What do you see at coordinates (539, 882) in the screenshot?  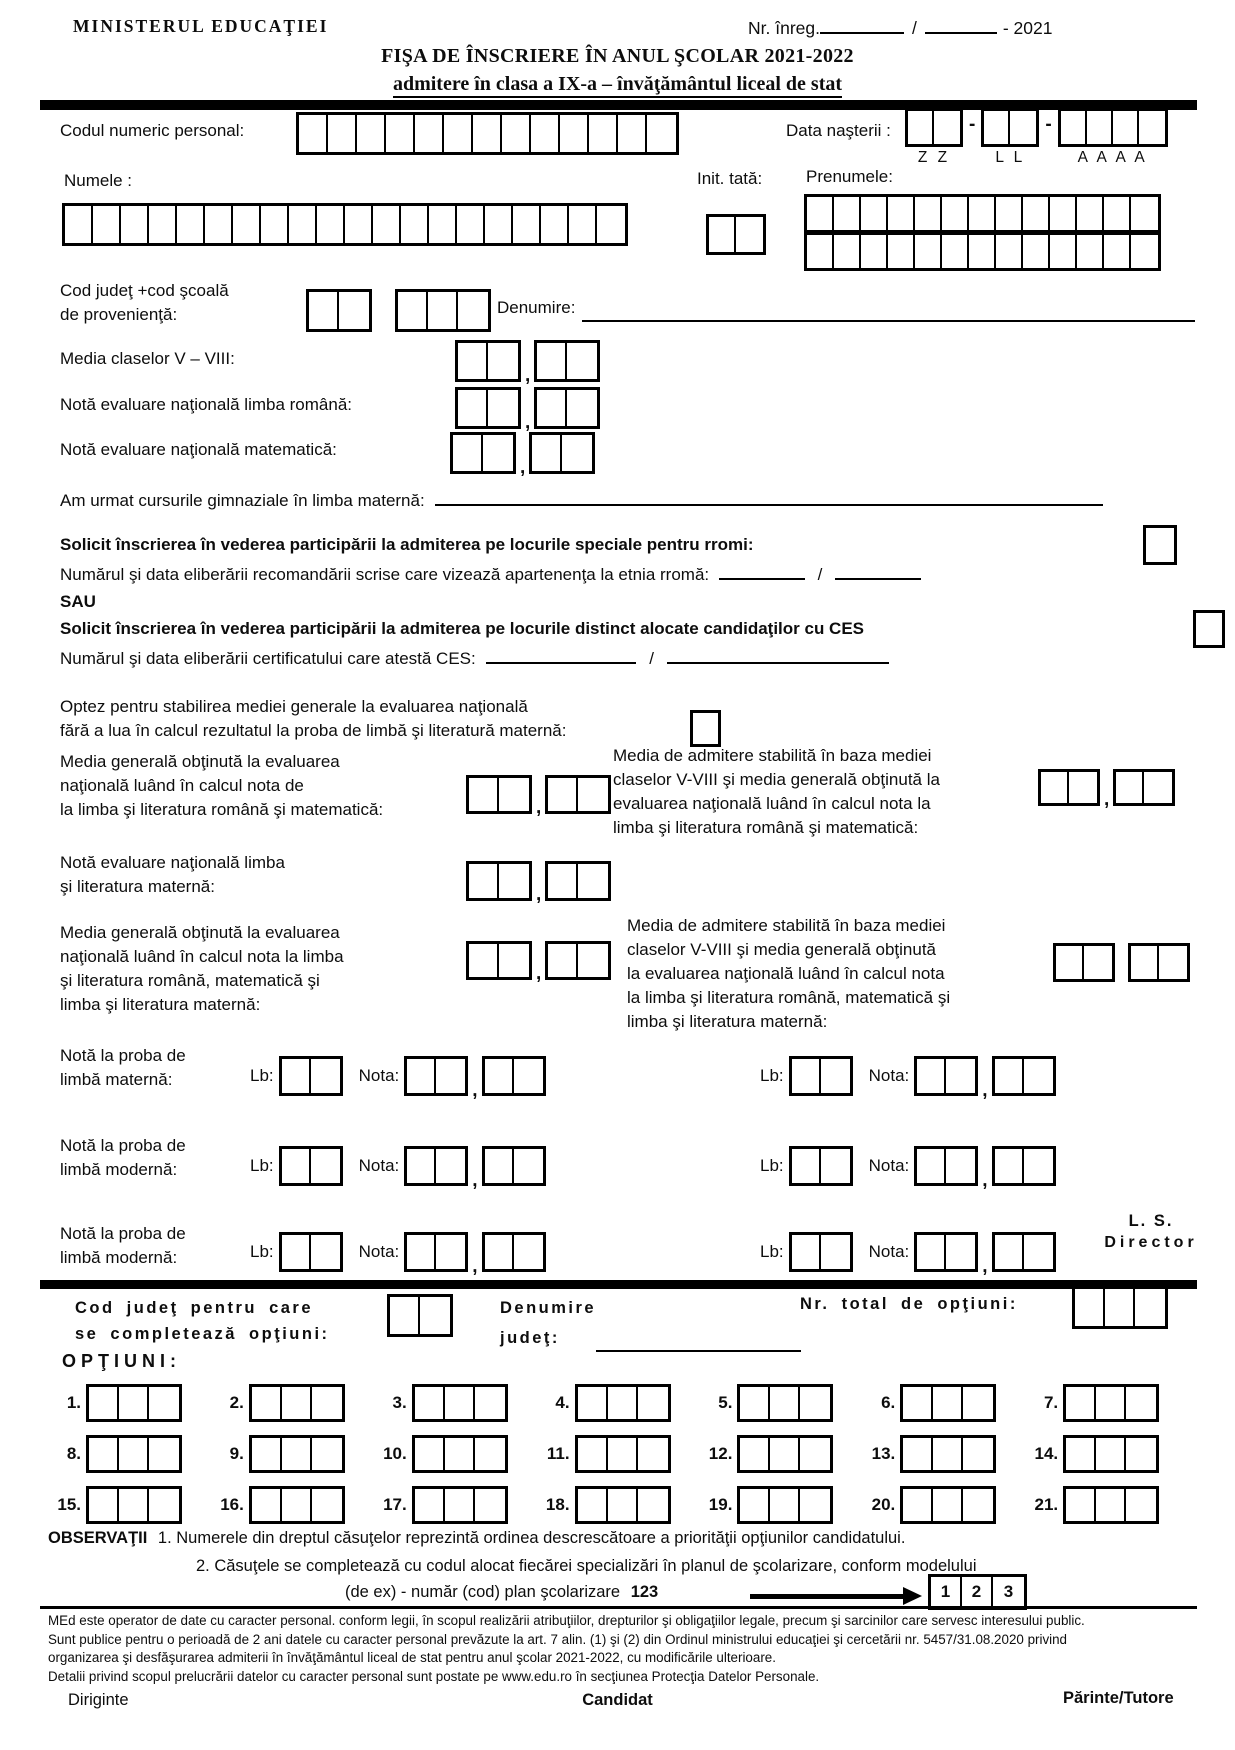 I see `mother-tongue-grade-input: ,` at bounding box center [539, 882].